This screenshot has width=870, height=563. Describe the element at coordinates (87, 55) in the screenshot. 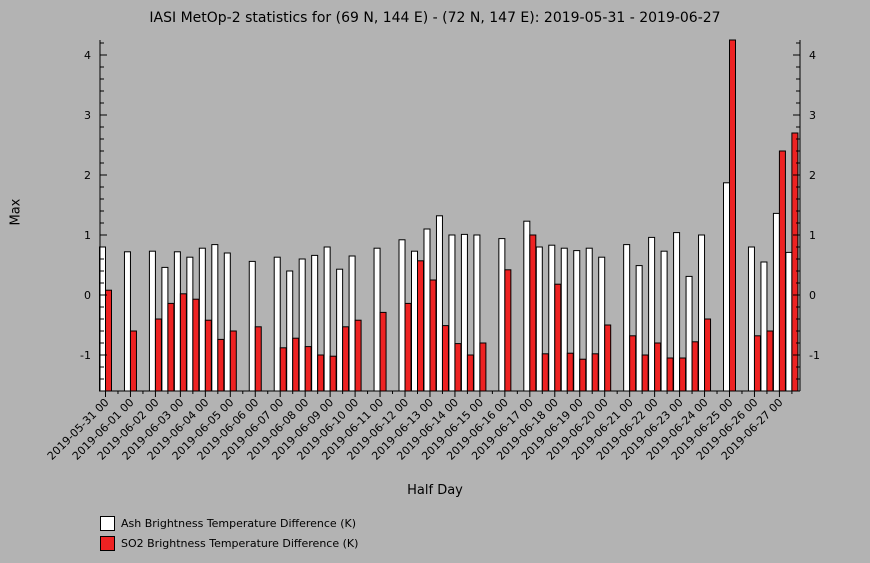

I see `y-tick-label-left: 4` at that location.